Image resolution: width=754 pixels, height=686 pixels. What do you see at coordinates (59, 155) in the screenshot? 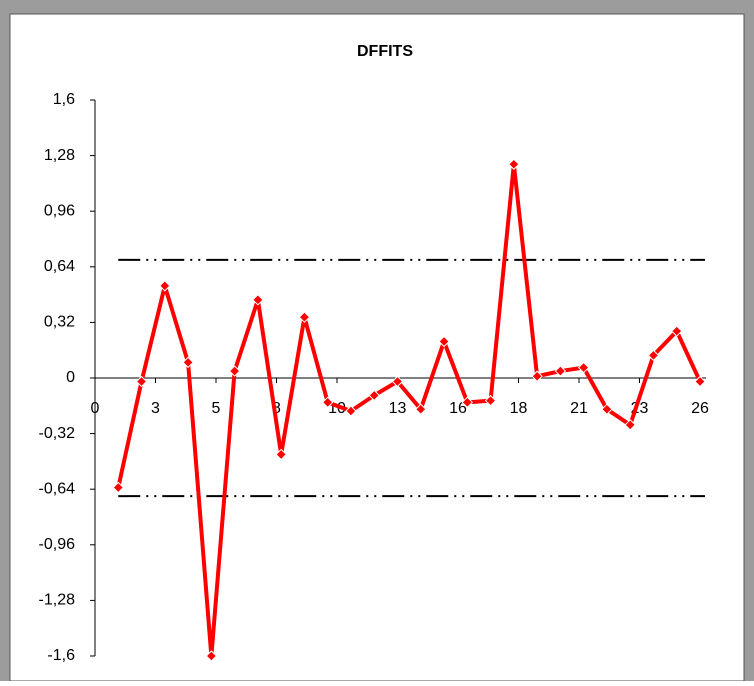
I see `y-tick-label: 1,28` at bounding box center [59, 155].